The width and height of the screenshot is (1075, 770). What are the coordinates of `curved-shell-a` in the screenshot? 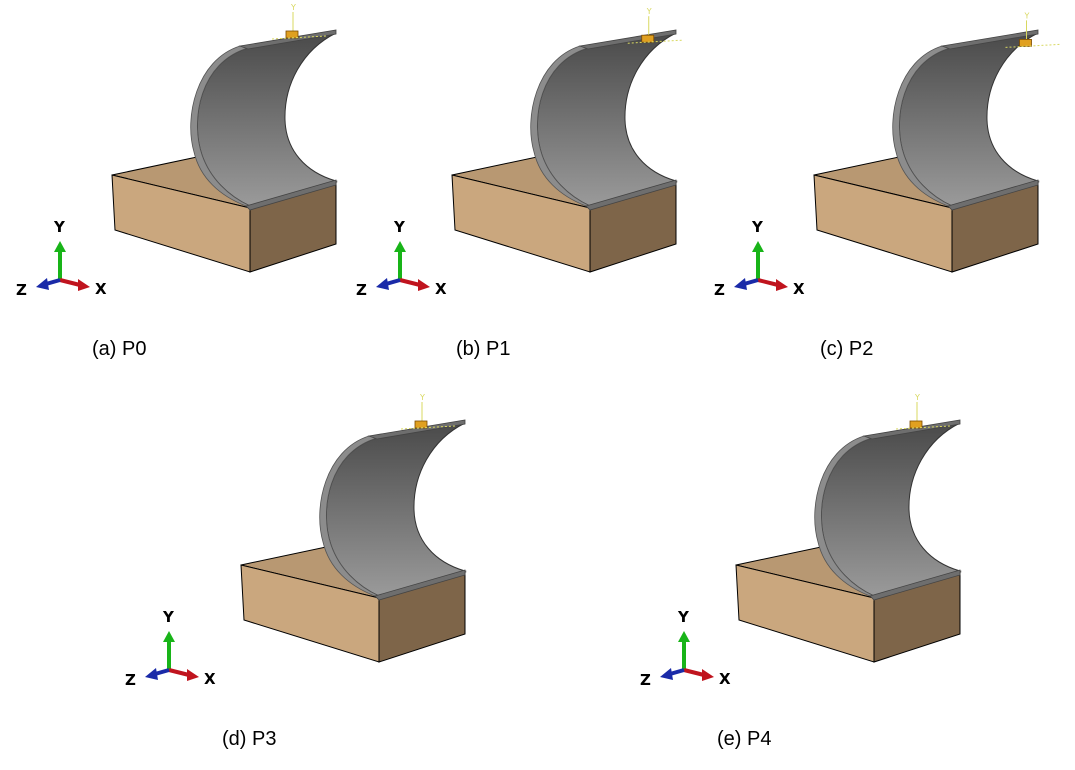 It's located at (264, 120).